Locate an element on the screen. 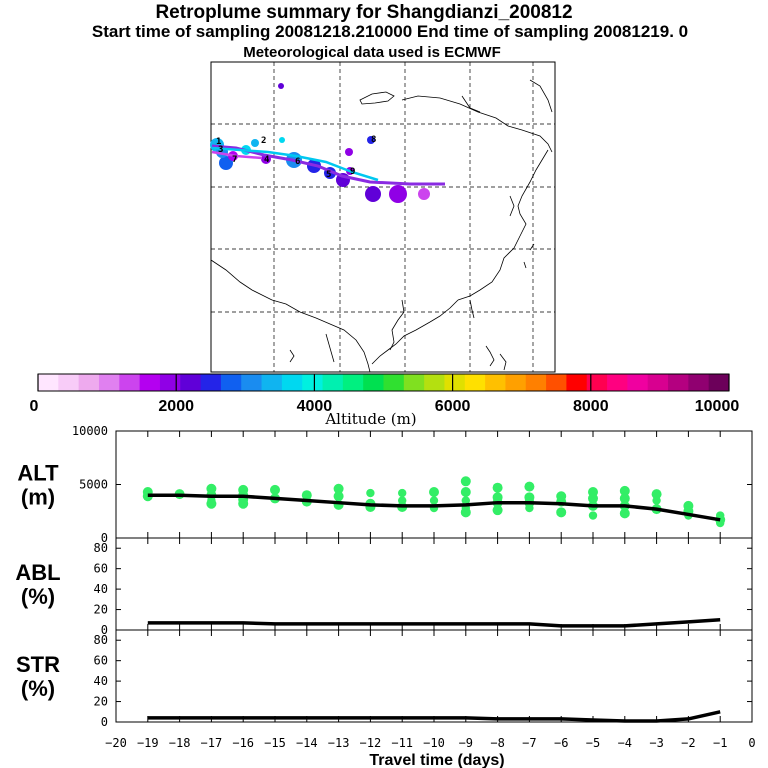 This screenshot has height=768, width=768. x-tick-label: −17 is located at coordinates (212, 743).